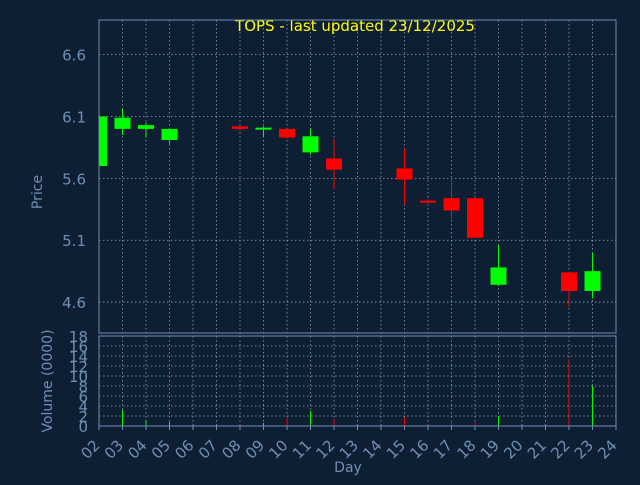 The image size is (640, 485). I want to click on volume-tick-label: 14, so click(78, 357).